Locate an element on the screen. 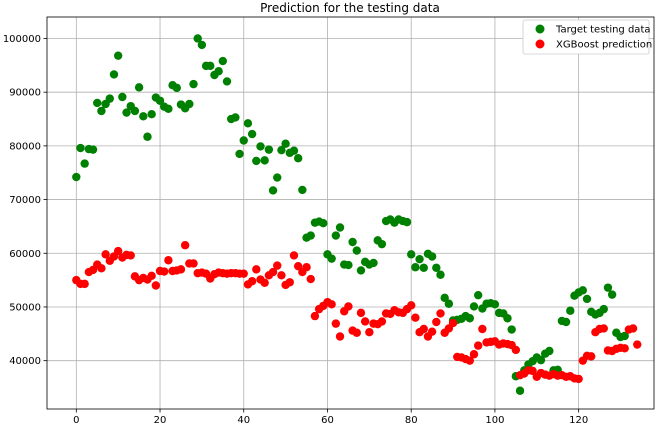 The width and height of the screenshot is (662, 430). x-tick-label: 120 is located at coordinates (578, 420).